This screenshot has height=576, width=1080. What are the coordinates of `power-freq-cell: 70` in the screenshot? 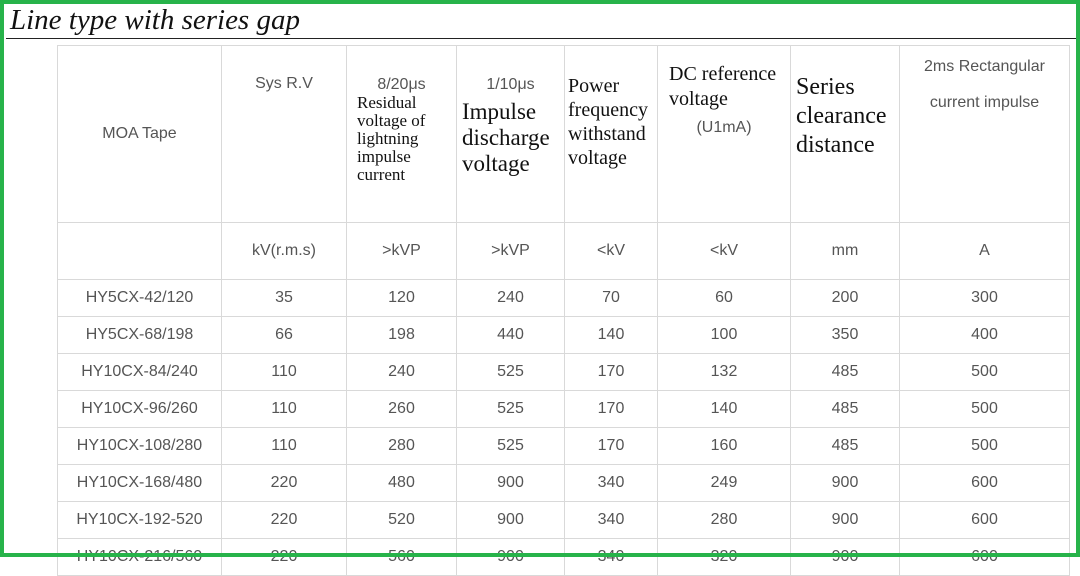 It's located at (611, 298).